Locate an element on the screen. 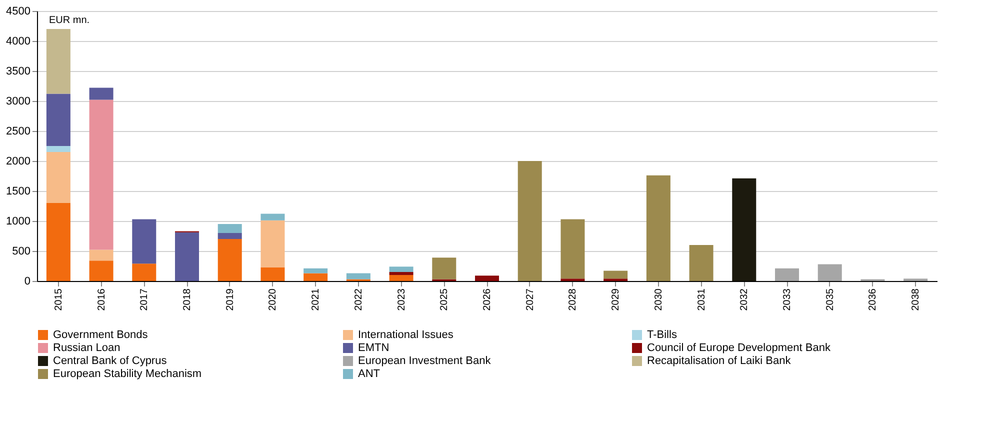  x-tick-label: 2023 is located at coordinates (402, 299).